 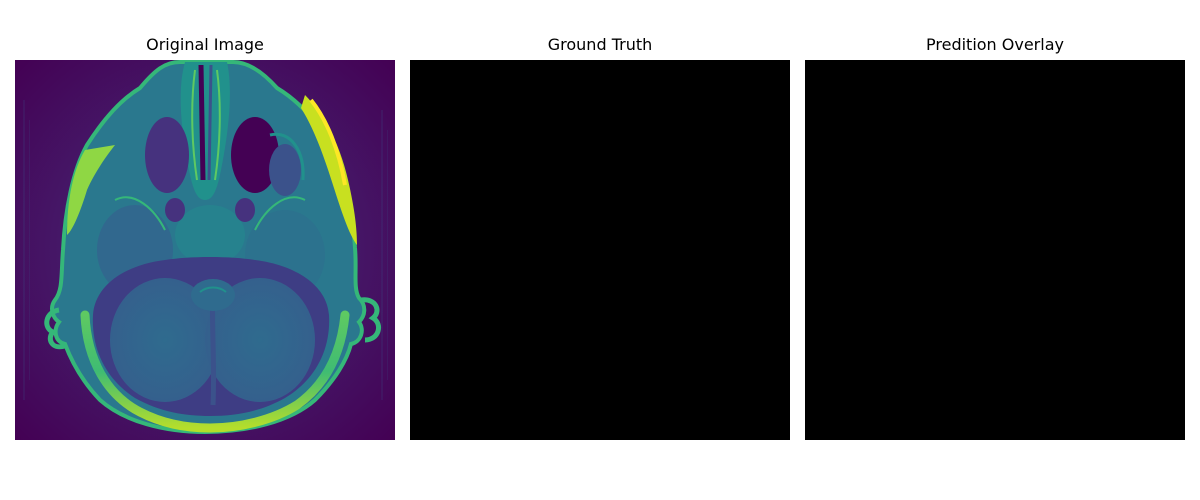 What do you see at coordinates (55, 328) in the screenshot?
I see `left-ear` at bounding box center [55, 328].